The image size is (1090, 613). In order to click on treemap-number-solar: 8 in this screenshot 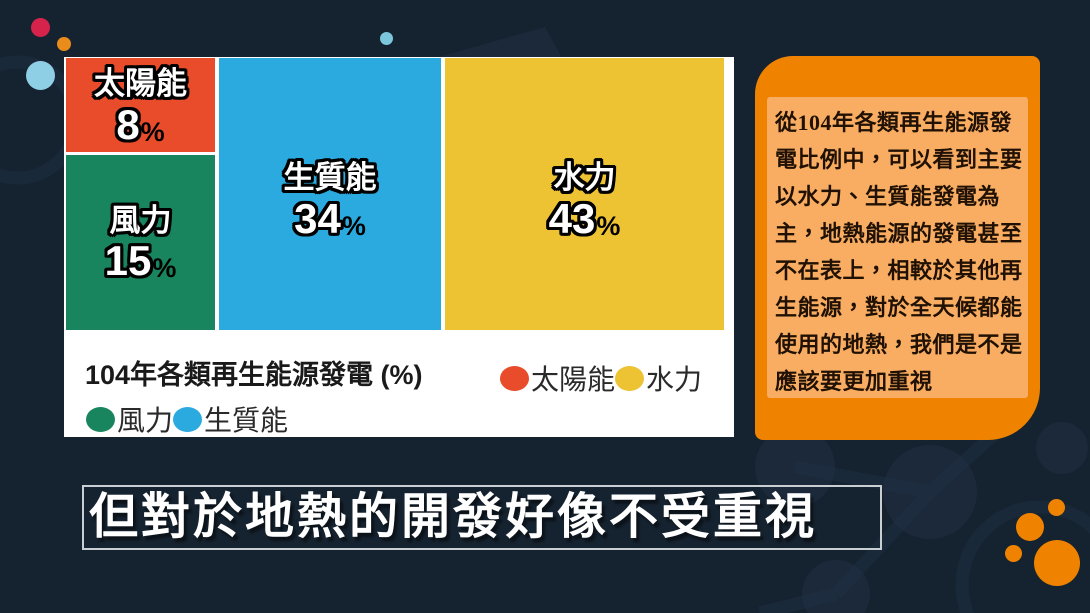, I will do `click(128, 124)`.